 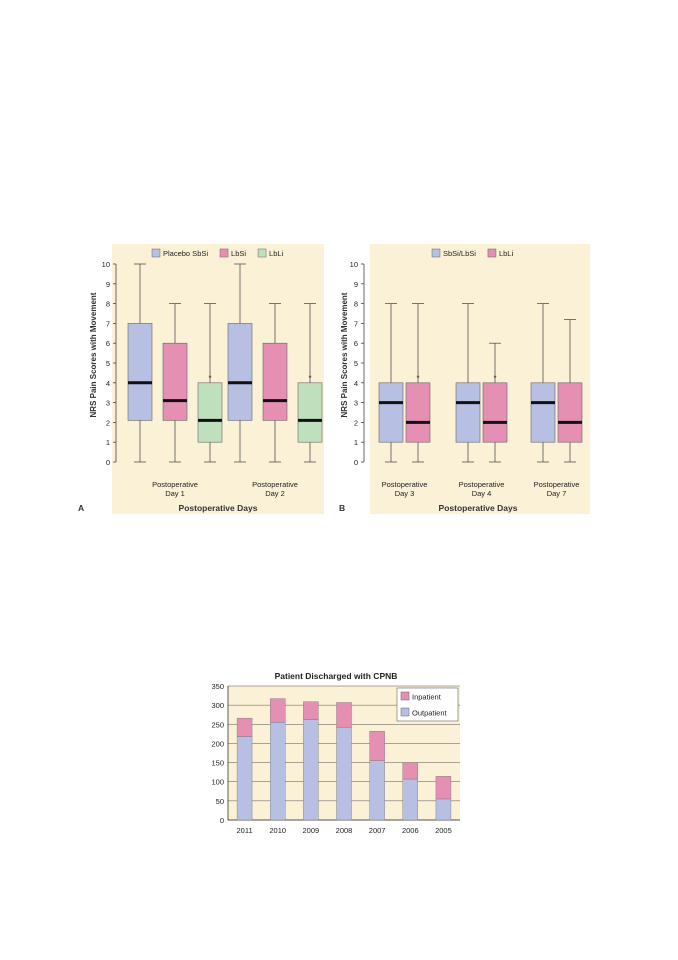 I want to click on panel-a-legend: Placebo SbSi LbSi LbLi, so click(x=217, y=253).